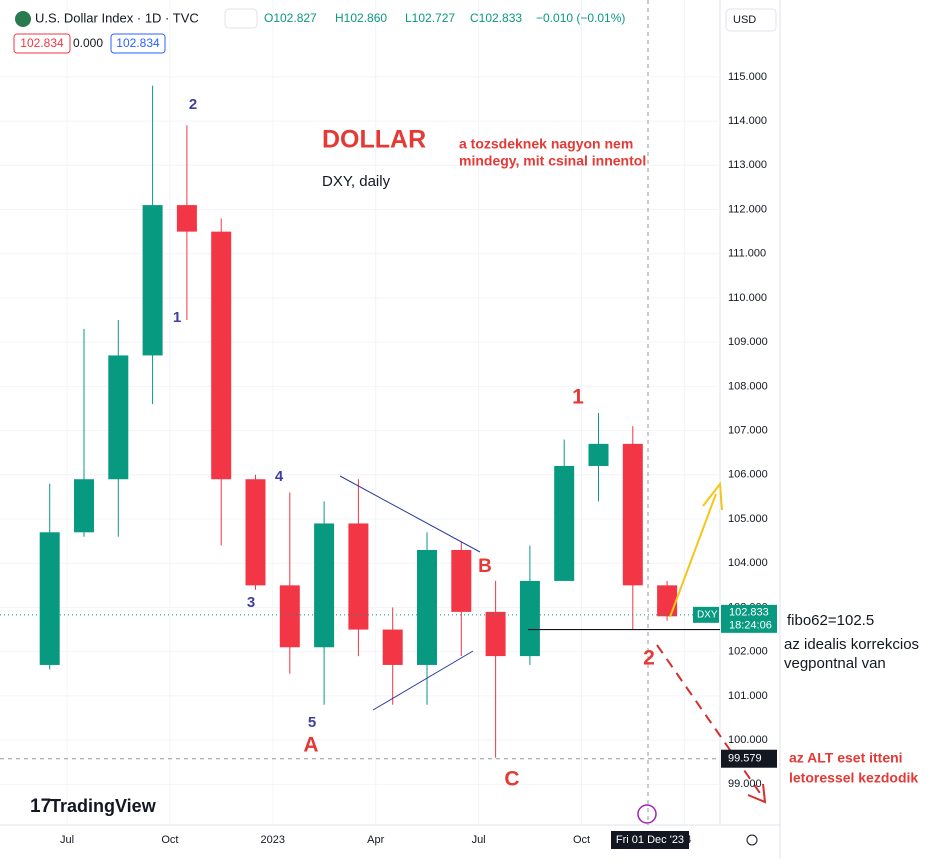  What do you see at coordinates (709, 720) in the screenshot?
I see `down-arrow` at bounding box center [709, 720].